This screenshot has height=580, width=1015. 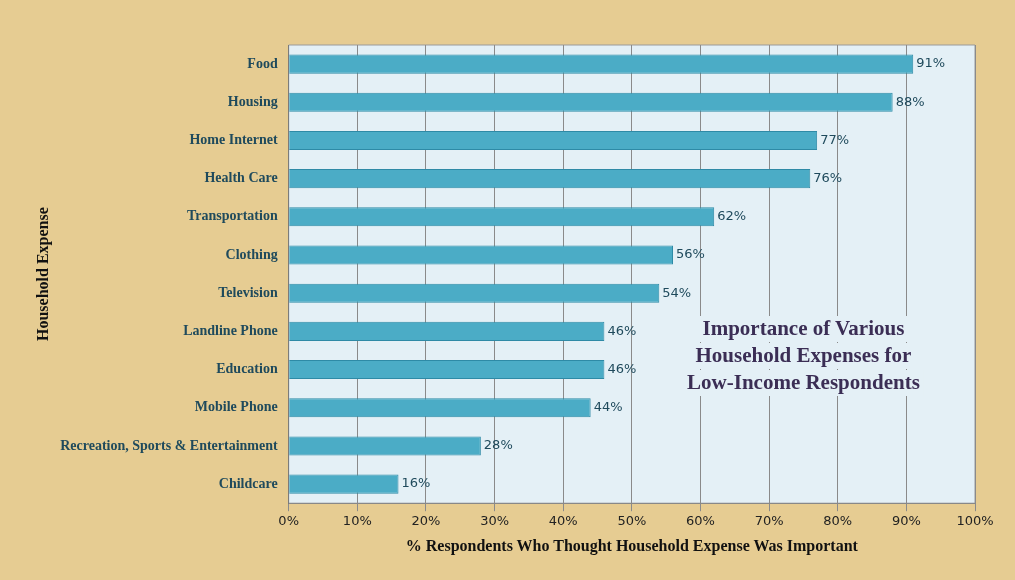 I want to click on x-tick-label: 100%, so click(x=975, y=521).